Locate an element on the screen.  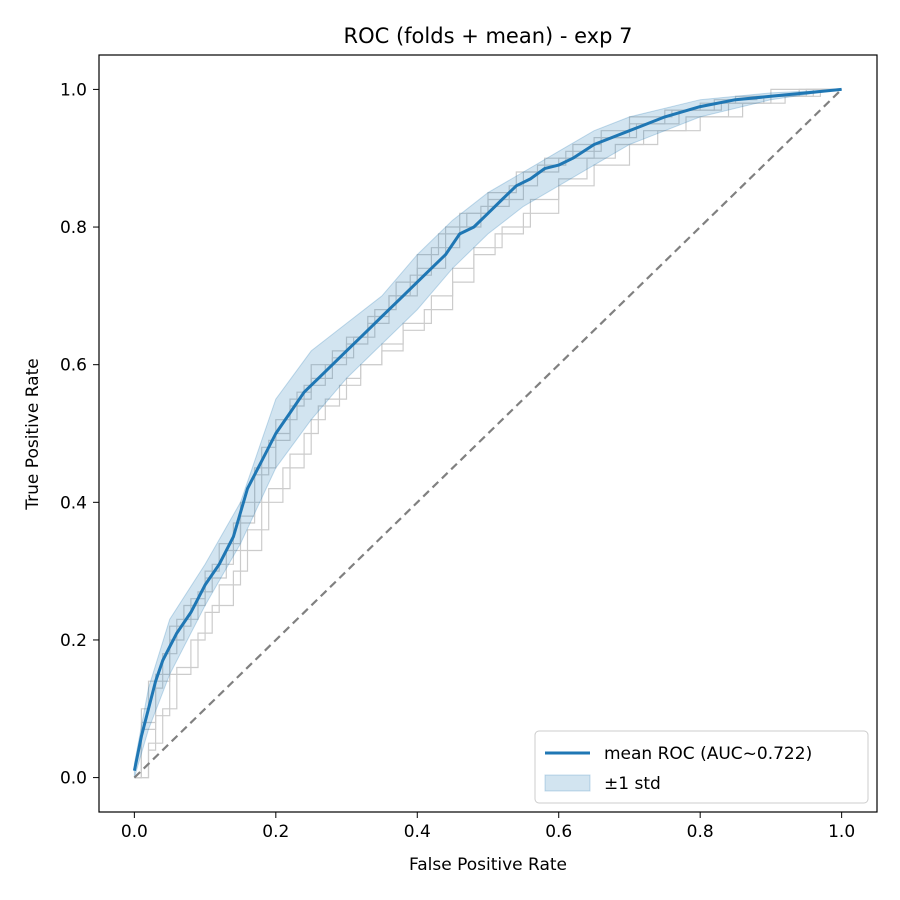
legend-std-swatch is located at coordinates (567, 783).